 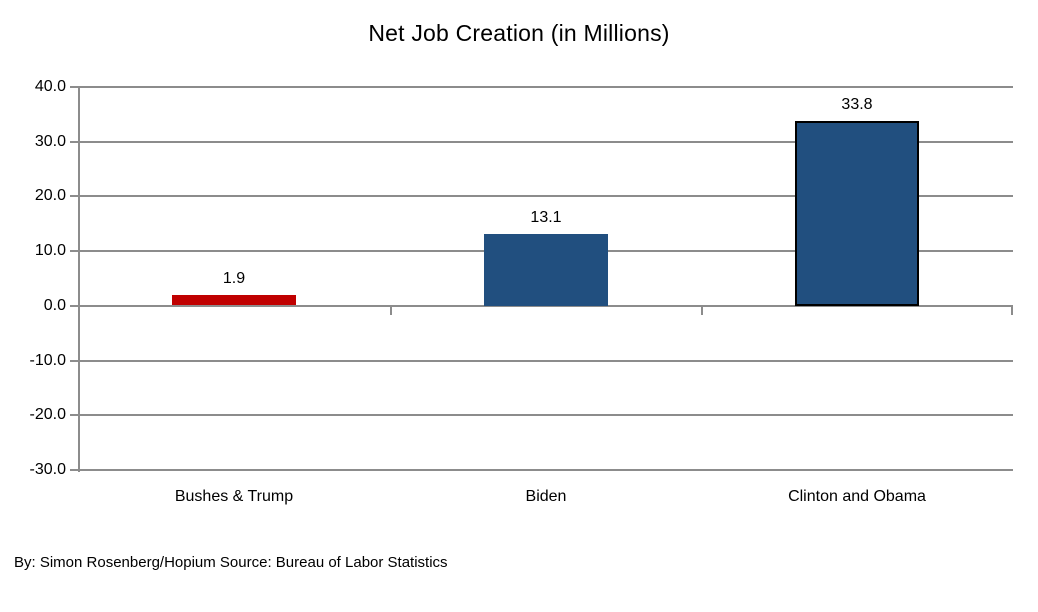 I want to click on bar-value-label: 13.1, so click(x=546, y=217).